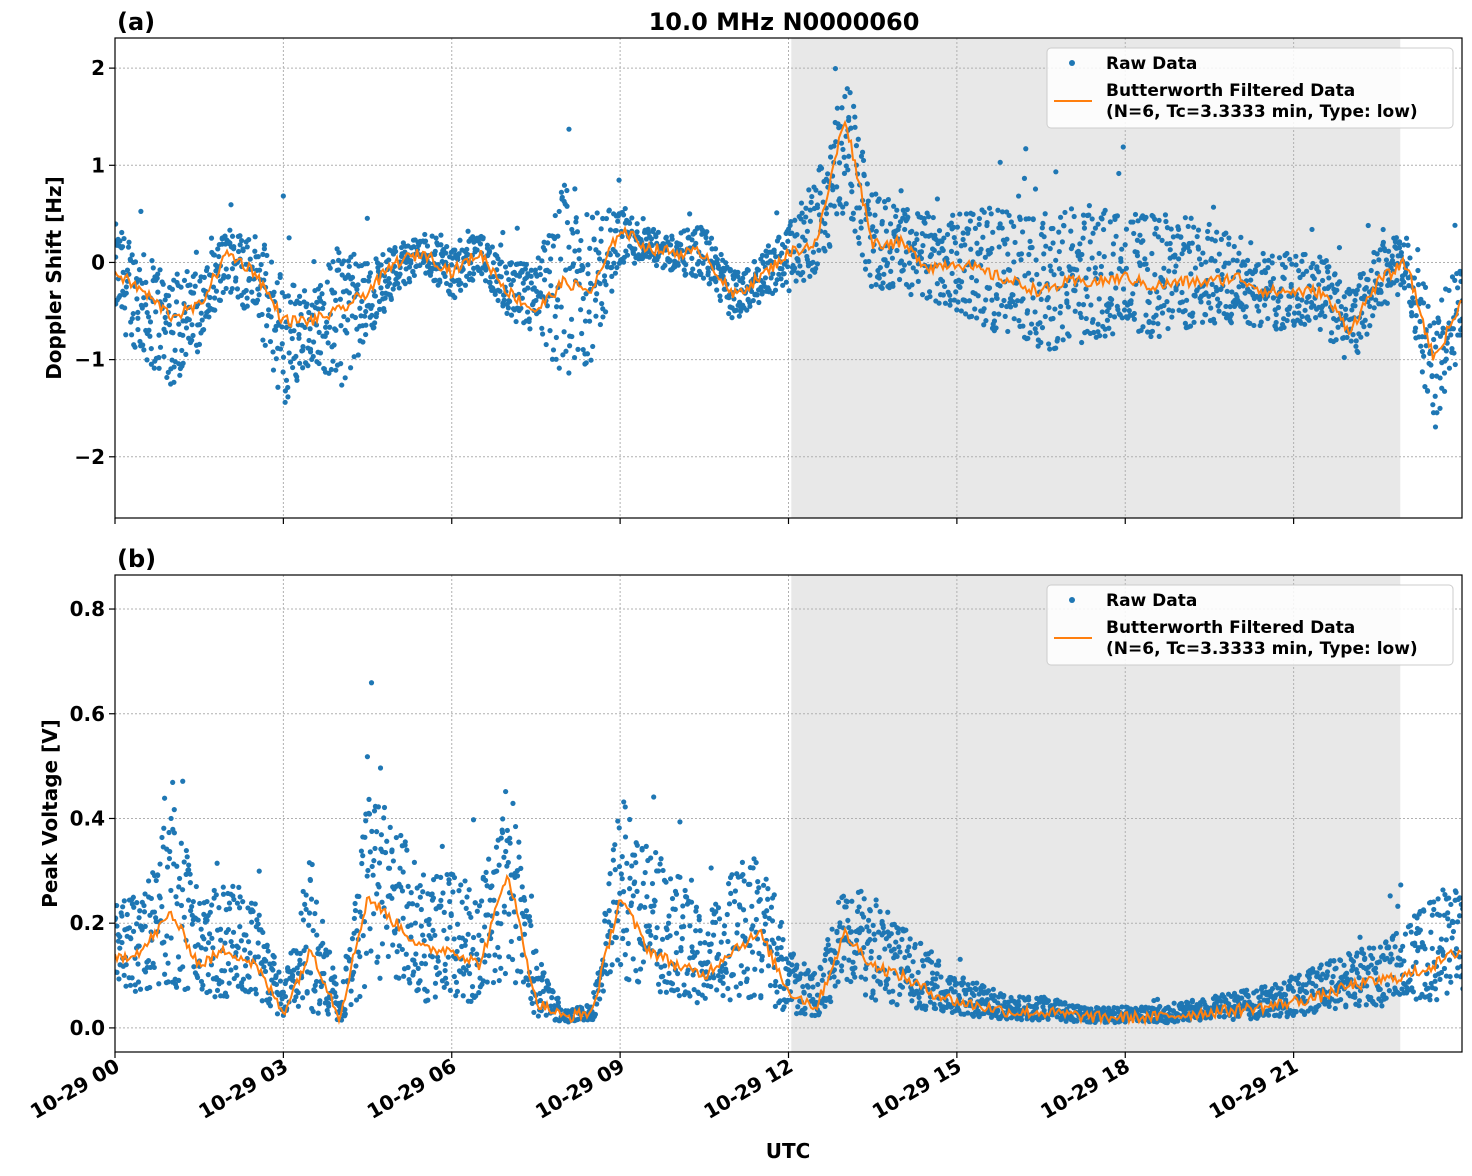 The height and width of the screenshot is (1176, 1472). What do you see at coordinates (98, 262) in the screenshot?
I see `y-tick-label: 0` at bounding box center [98, 262].